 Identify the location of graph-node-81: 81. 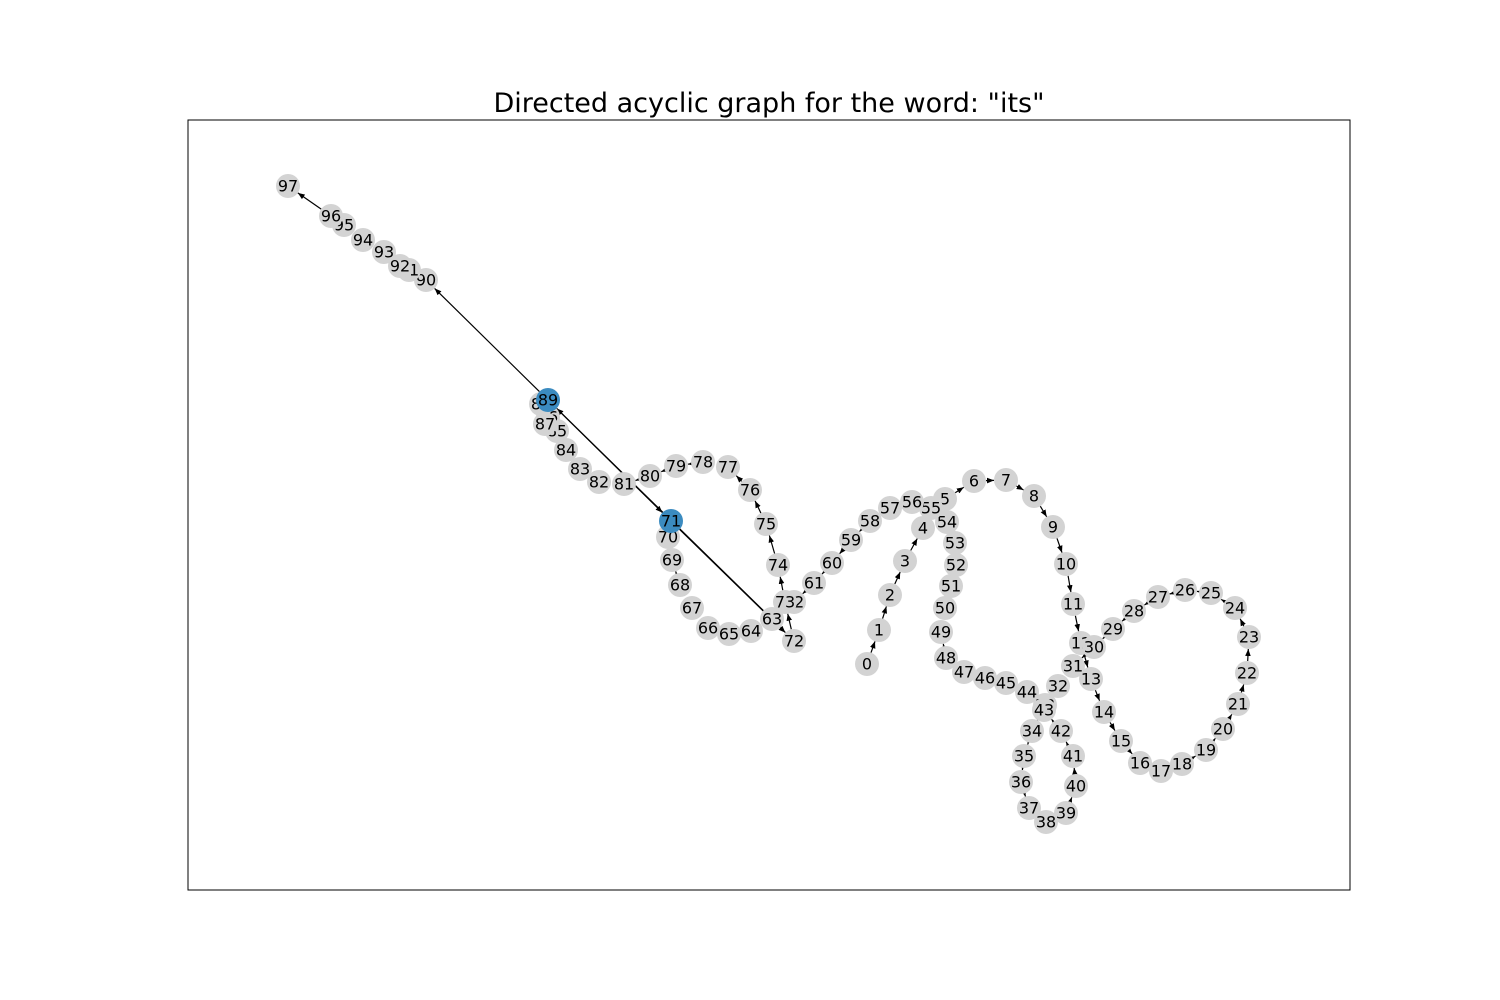
(624, 484).